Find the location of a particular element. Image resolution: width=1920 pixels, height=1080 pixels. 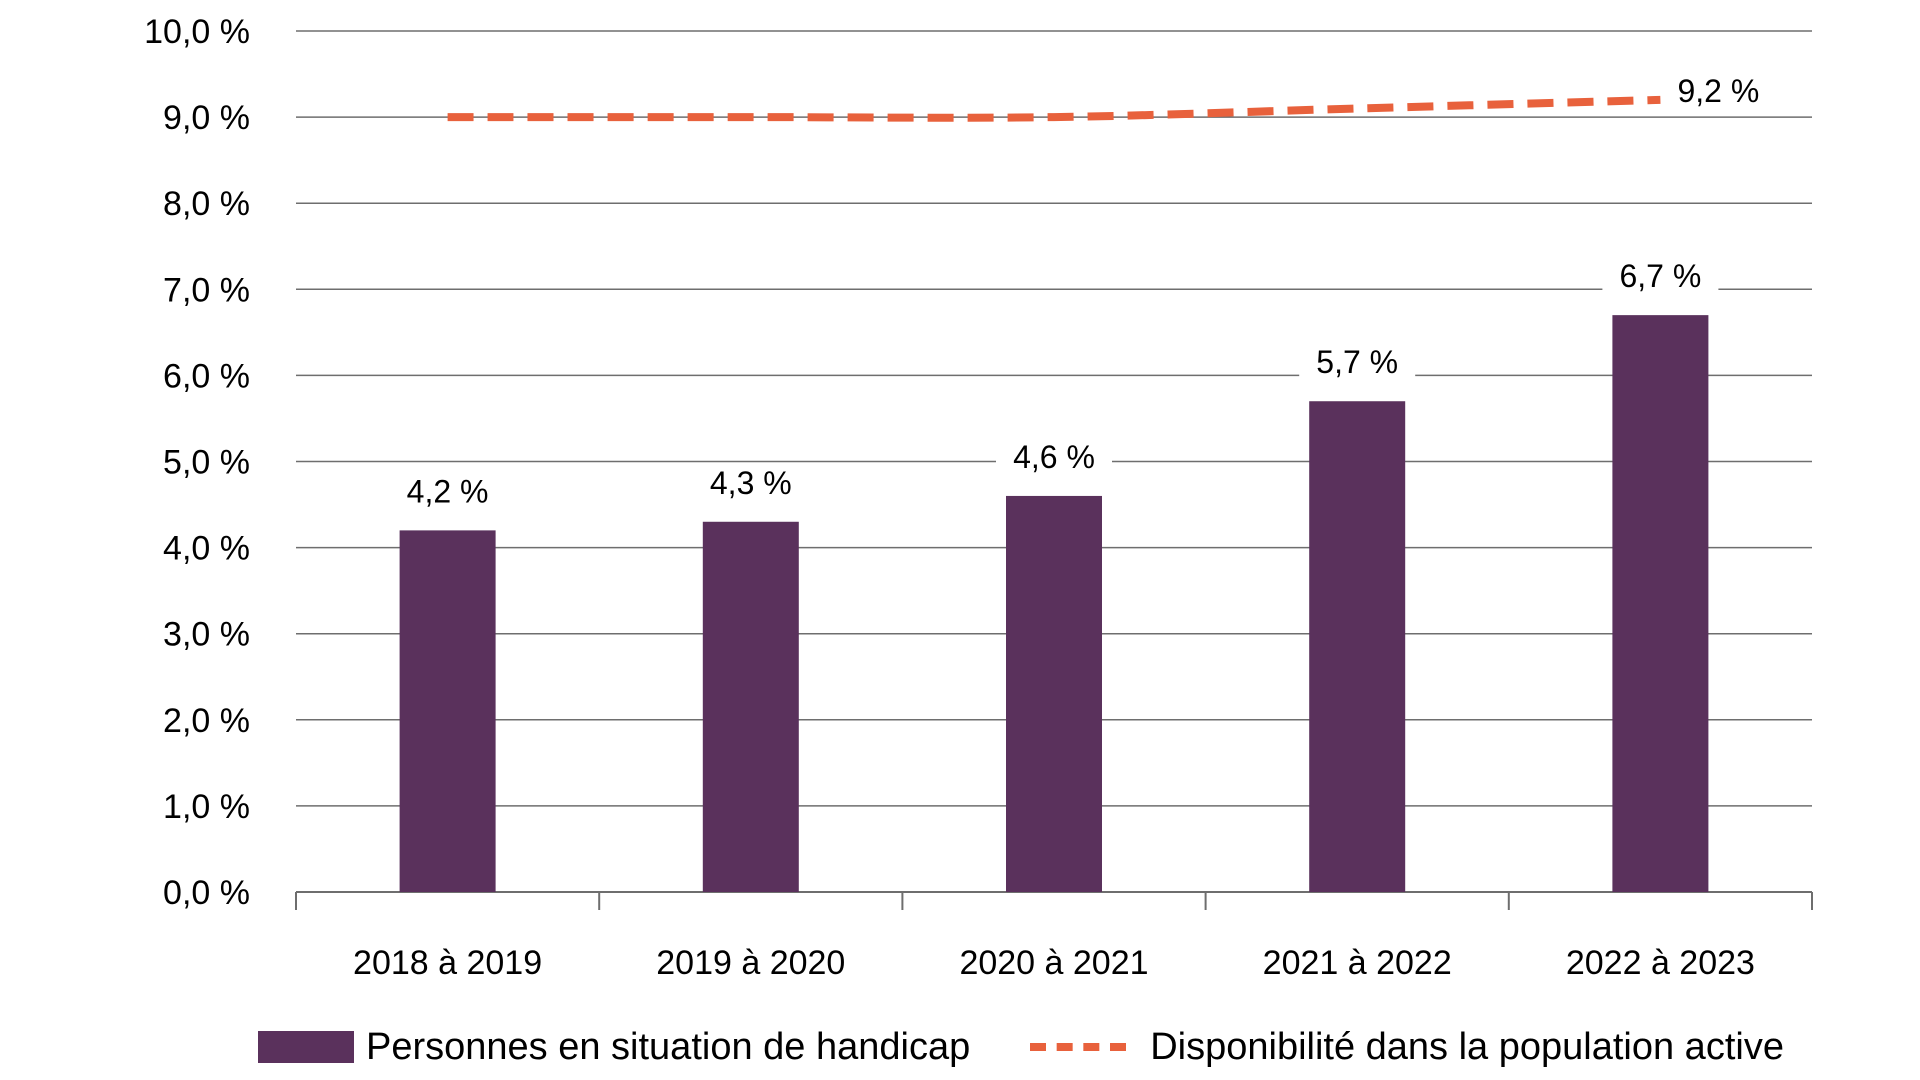

bar-data-label: 6,7 % is located at coordinates (1660, 276).